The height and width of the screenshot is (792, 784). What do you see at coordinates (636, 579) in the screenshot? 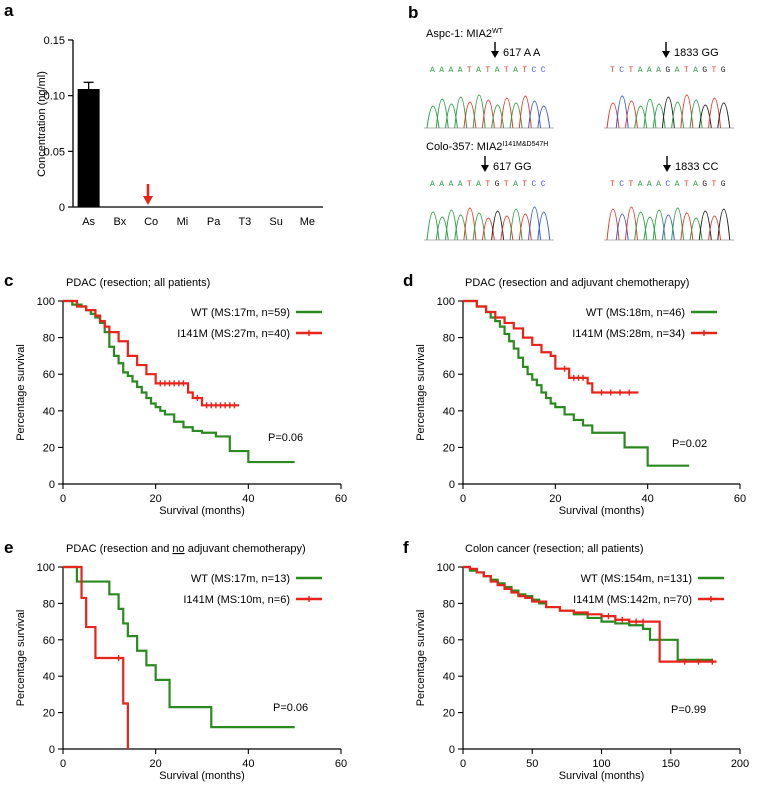
I see `legend-label: WT (MS:154m, n=131)` at bounding box center [636, 579].